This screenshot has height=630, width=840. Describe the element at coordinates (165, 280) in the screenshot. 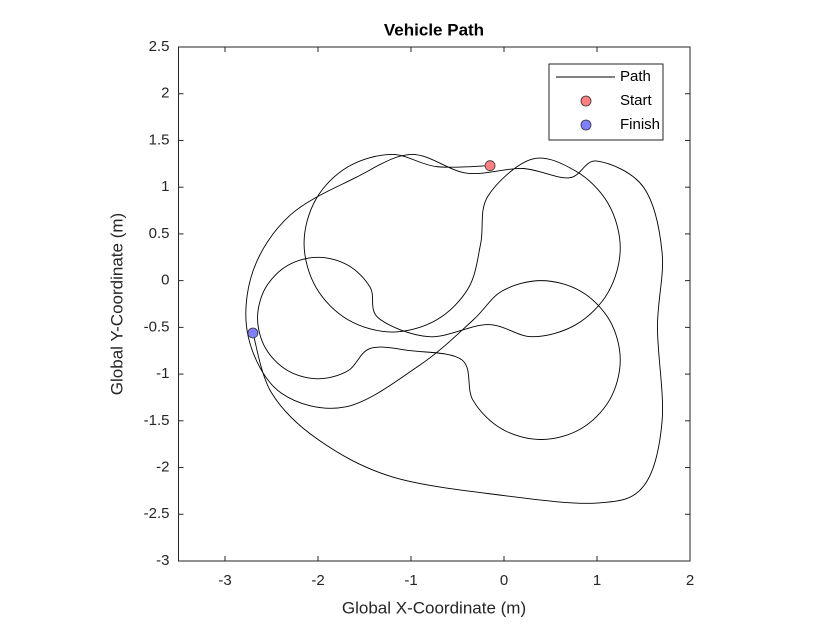

I see `y-tick-label: 0` at that location.